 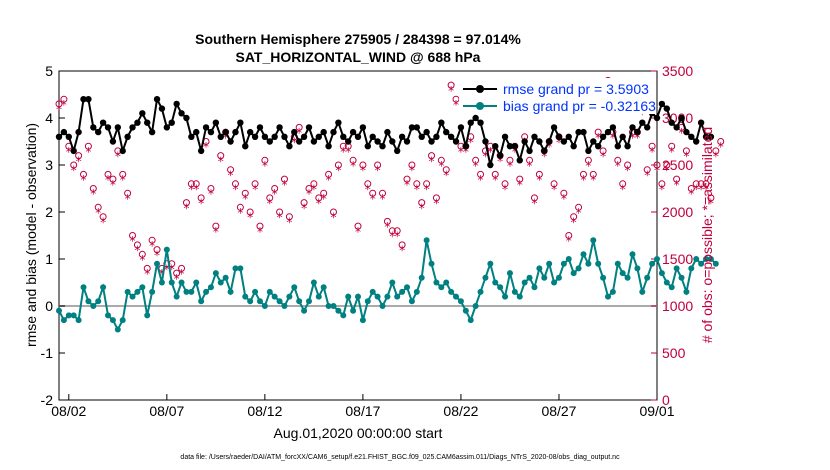 I want to click on x-tick-label: 08/12, so click(x=264, y=411).